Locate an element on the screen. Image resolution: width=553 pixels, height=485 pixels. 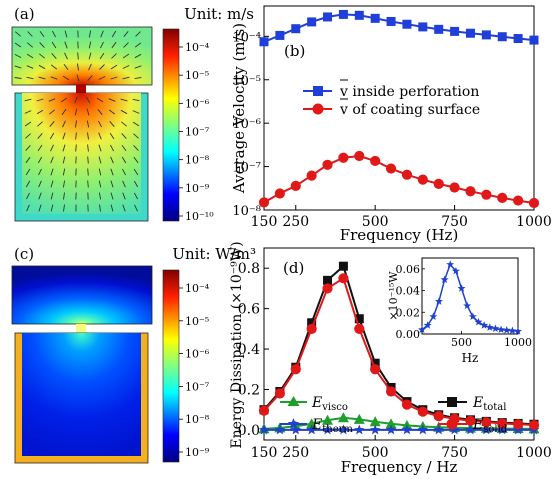
x-tick-label: 500 is located at coordinates (375, 222).